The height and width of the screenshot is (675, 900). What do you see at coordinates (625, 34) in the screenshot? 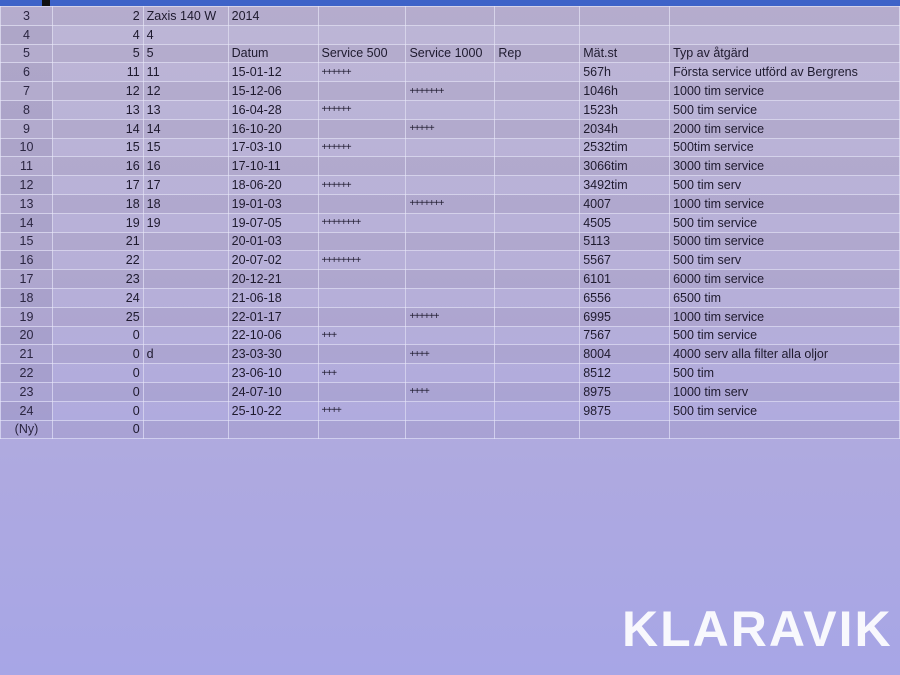
I see `meter-cell` at bounding box center [625, 34].